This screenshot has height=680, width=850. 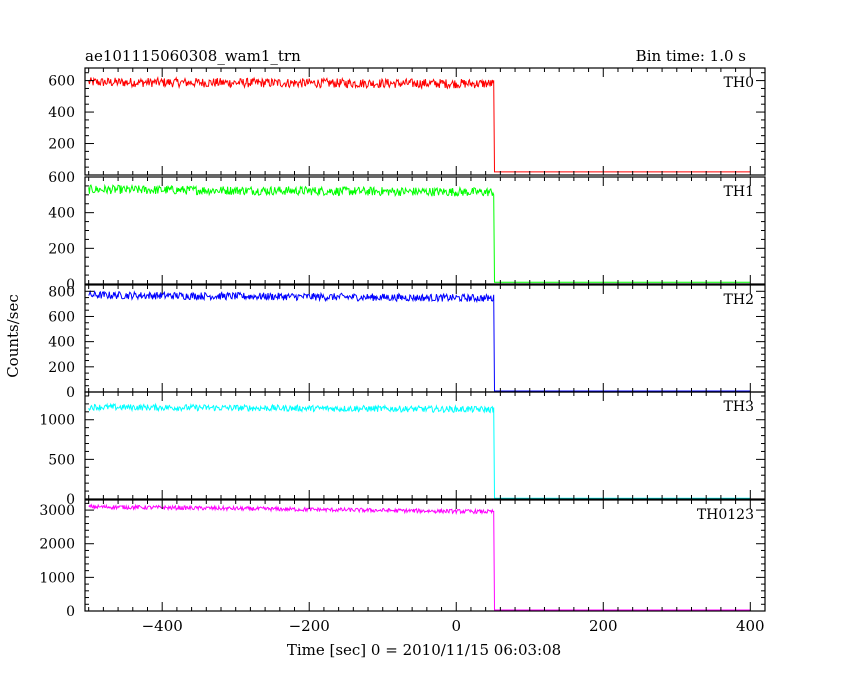 I want to click on panel-th0: 200 400 600 TH0, so click(x=407, y=121).